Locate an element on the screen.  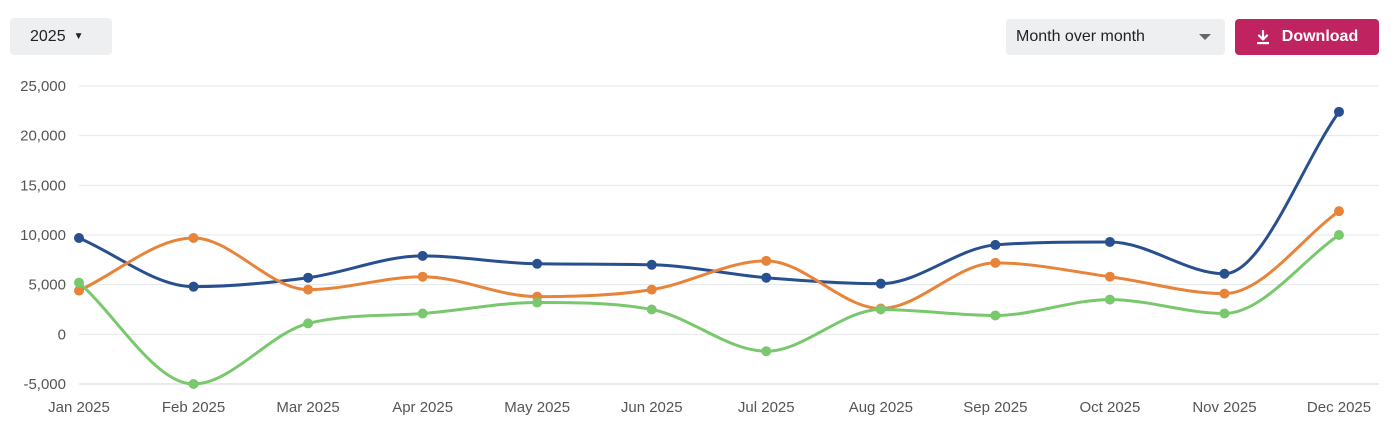
x-tick-label: Mar 2025 is located at coordinates (307, 407).